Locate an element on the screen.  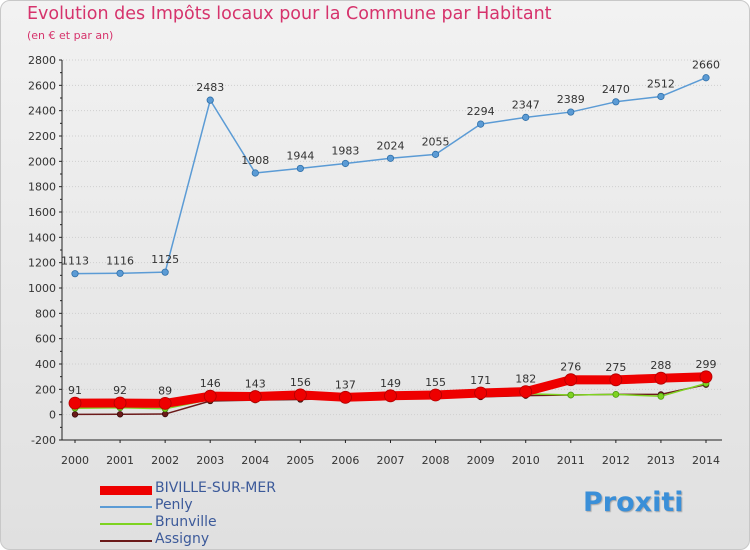
x-tick-label: 2010 is located at coordinates (526, 460).